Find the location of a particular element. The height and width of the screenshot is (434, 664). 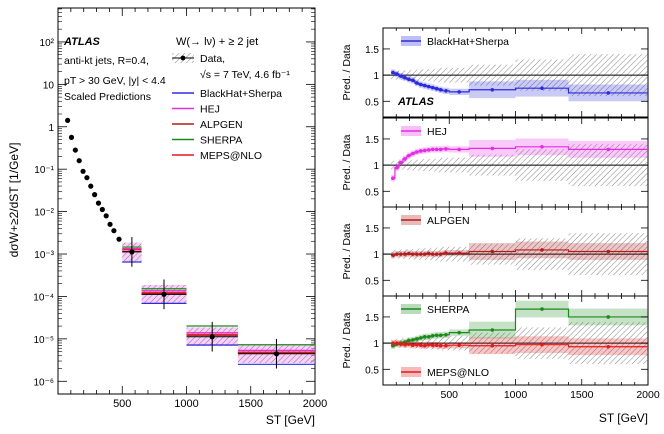

ratio-x-tick-label: 1000 is located at coordinates (516, 395).